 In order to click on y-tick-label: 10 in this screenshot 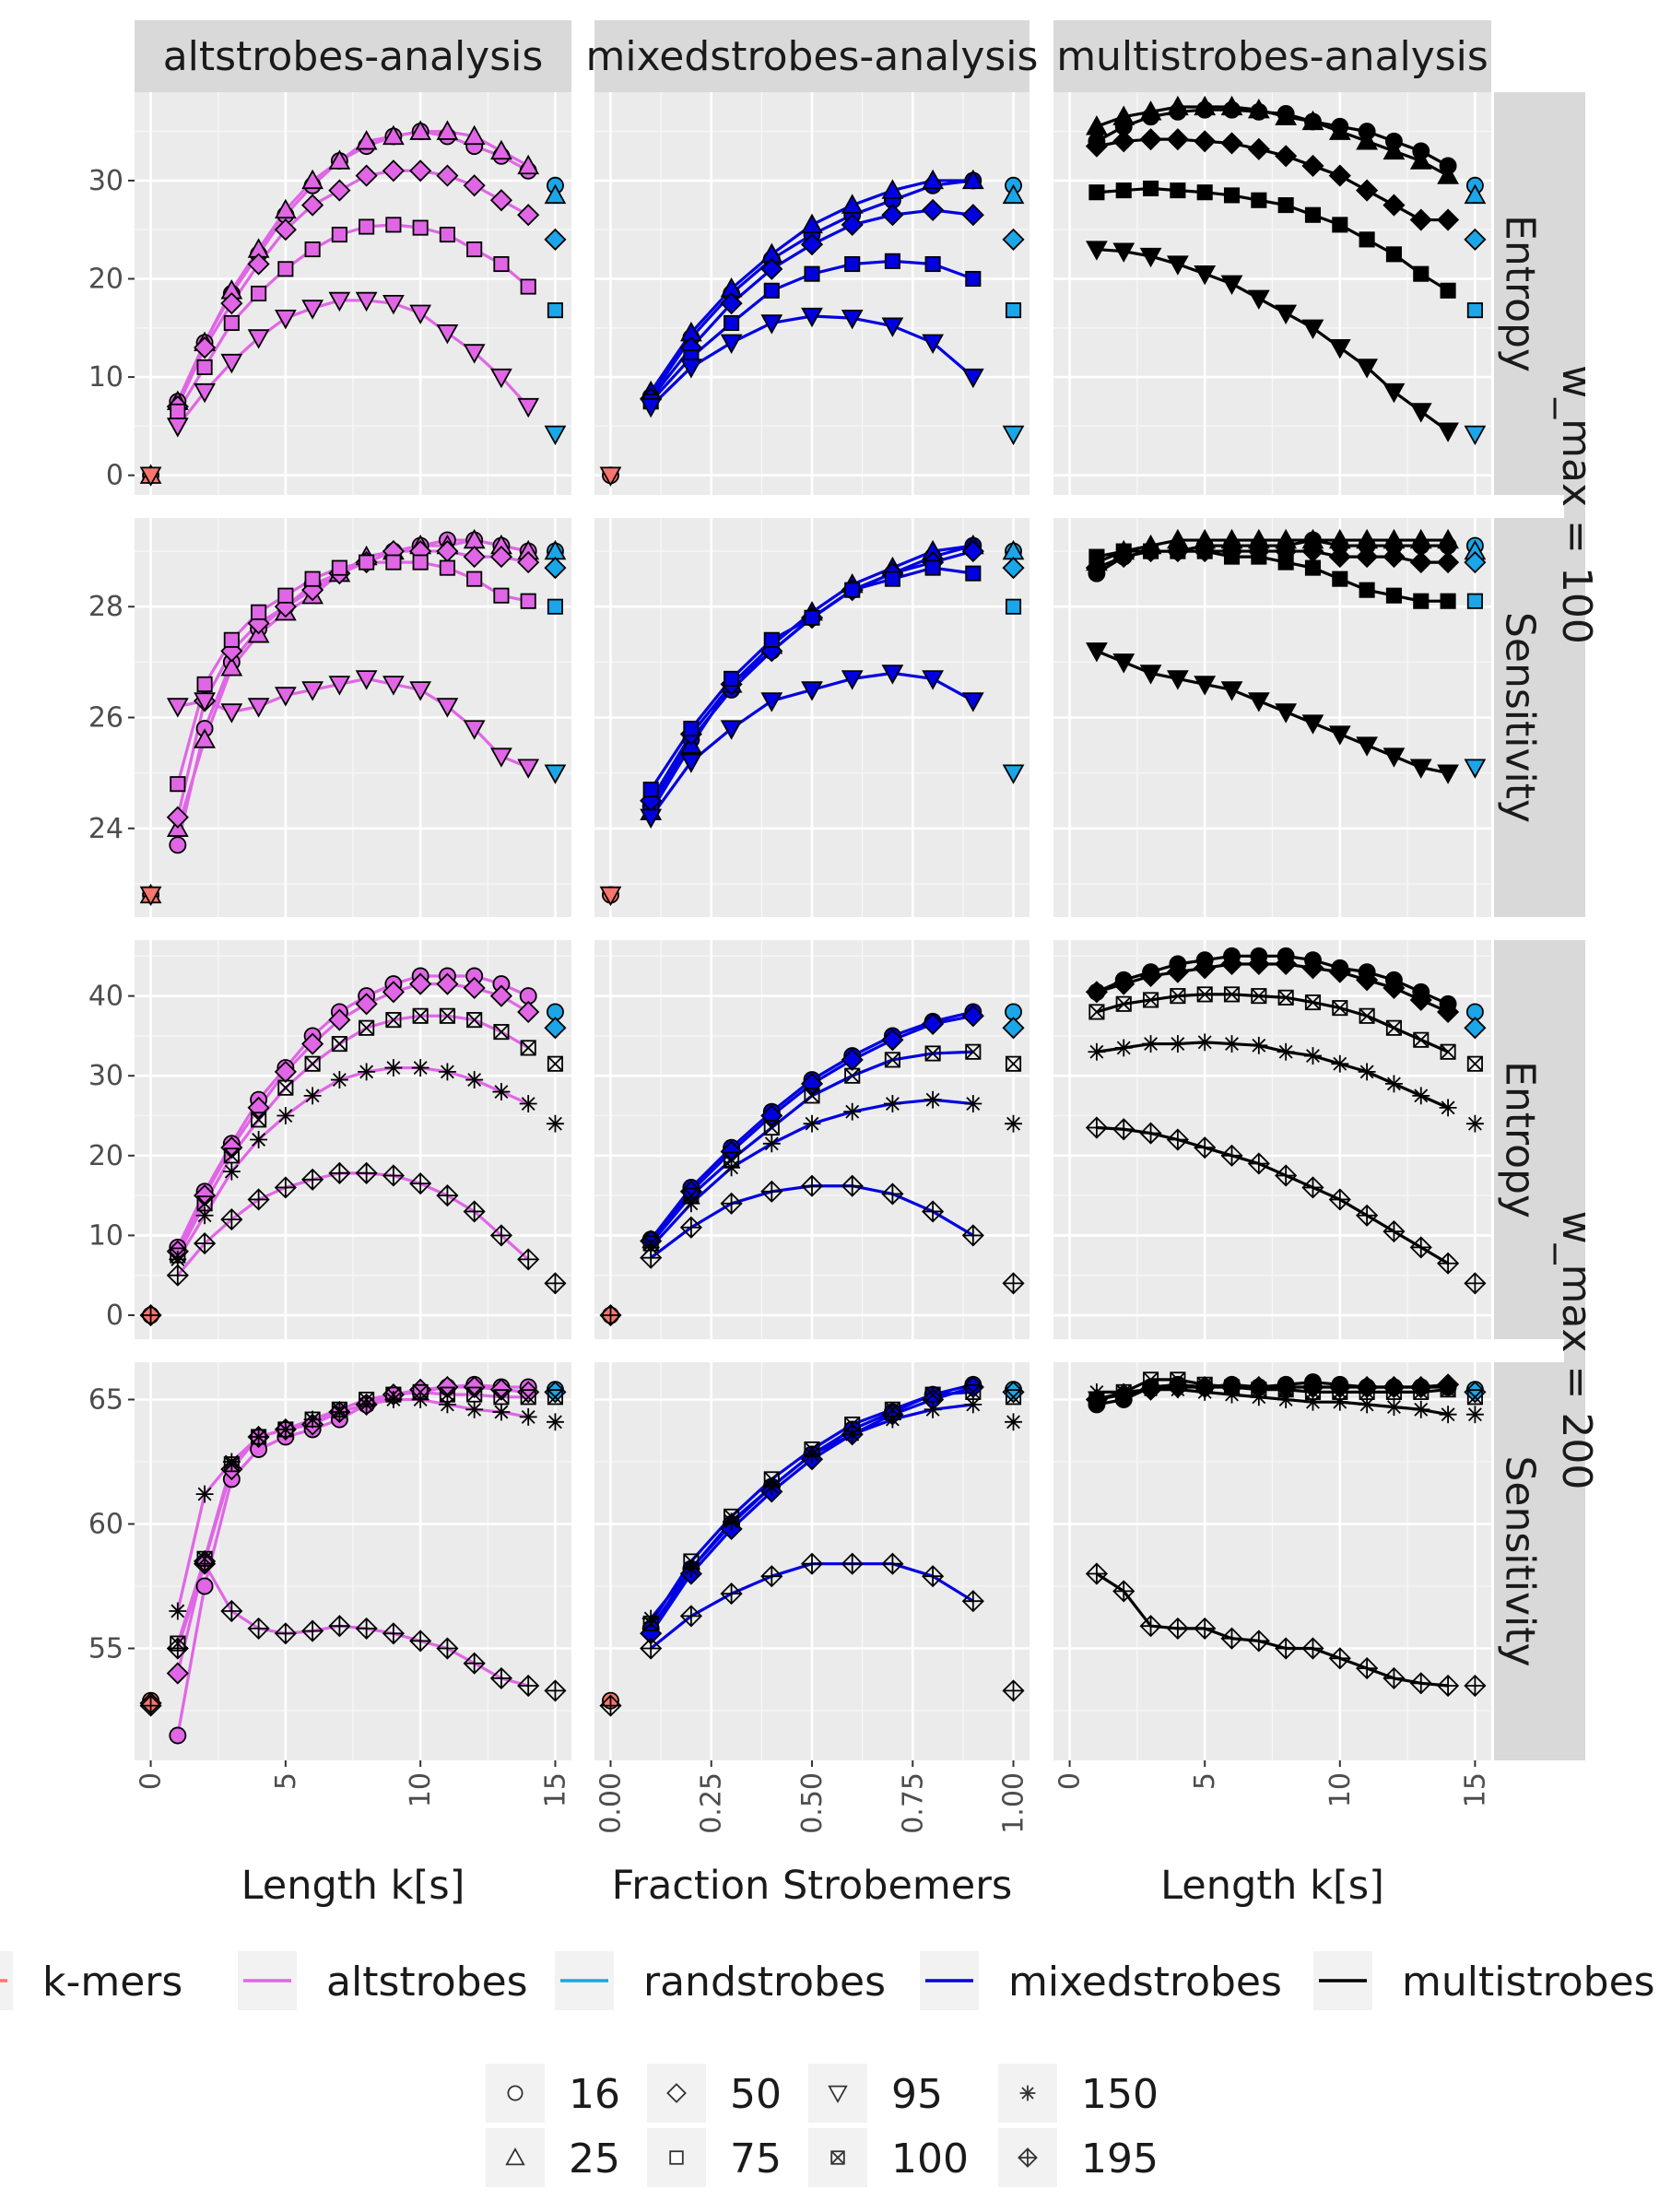, I will do `click(106, 1235)`.